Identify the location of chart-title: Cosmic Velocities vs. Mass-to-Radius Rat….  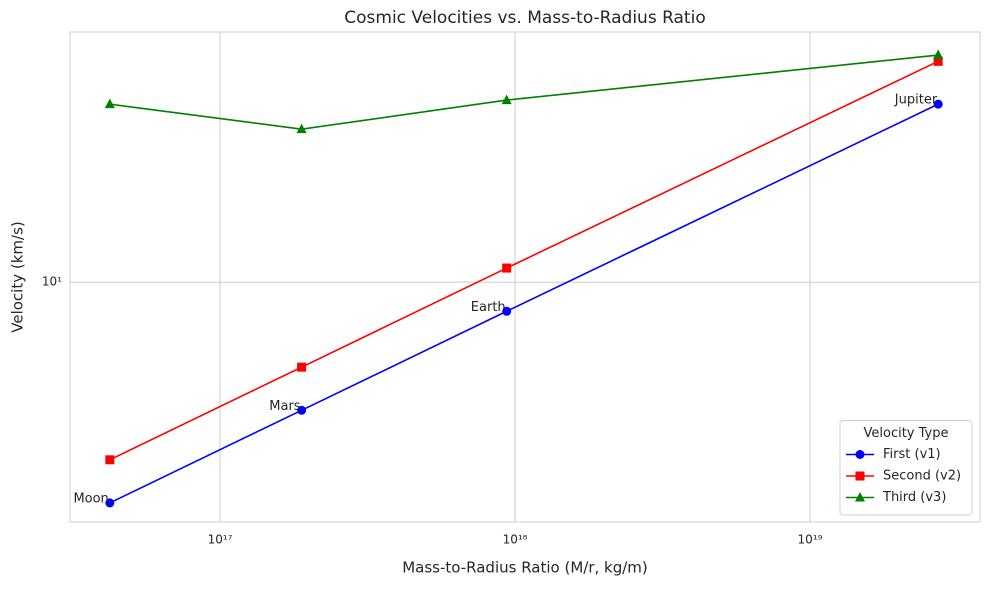
(524, 18).